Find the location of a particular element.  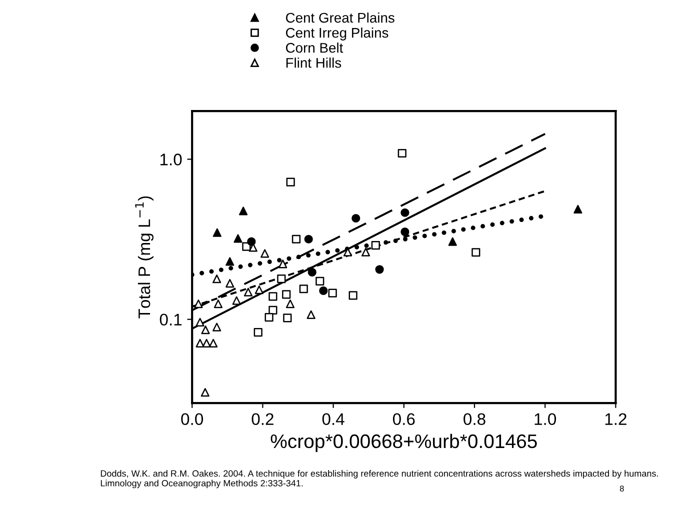

y-tick-label: 0.1 is located at coordinates (171, 320).